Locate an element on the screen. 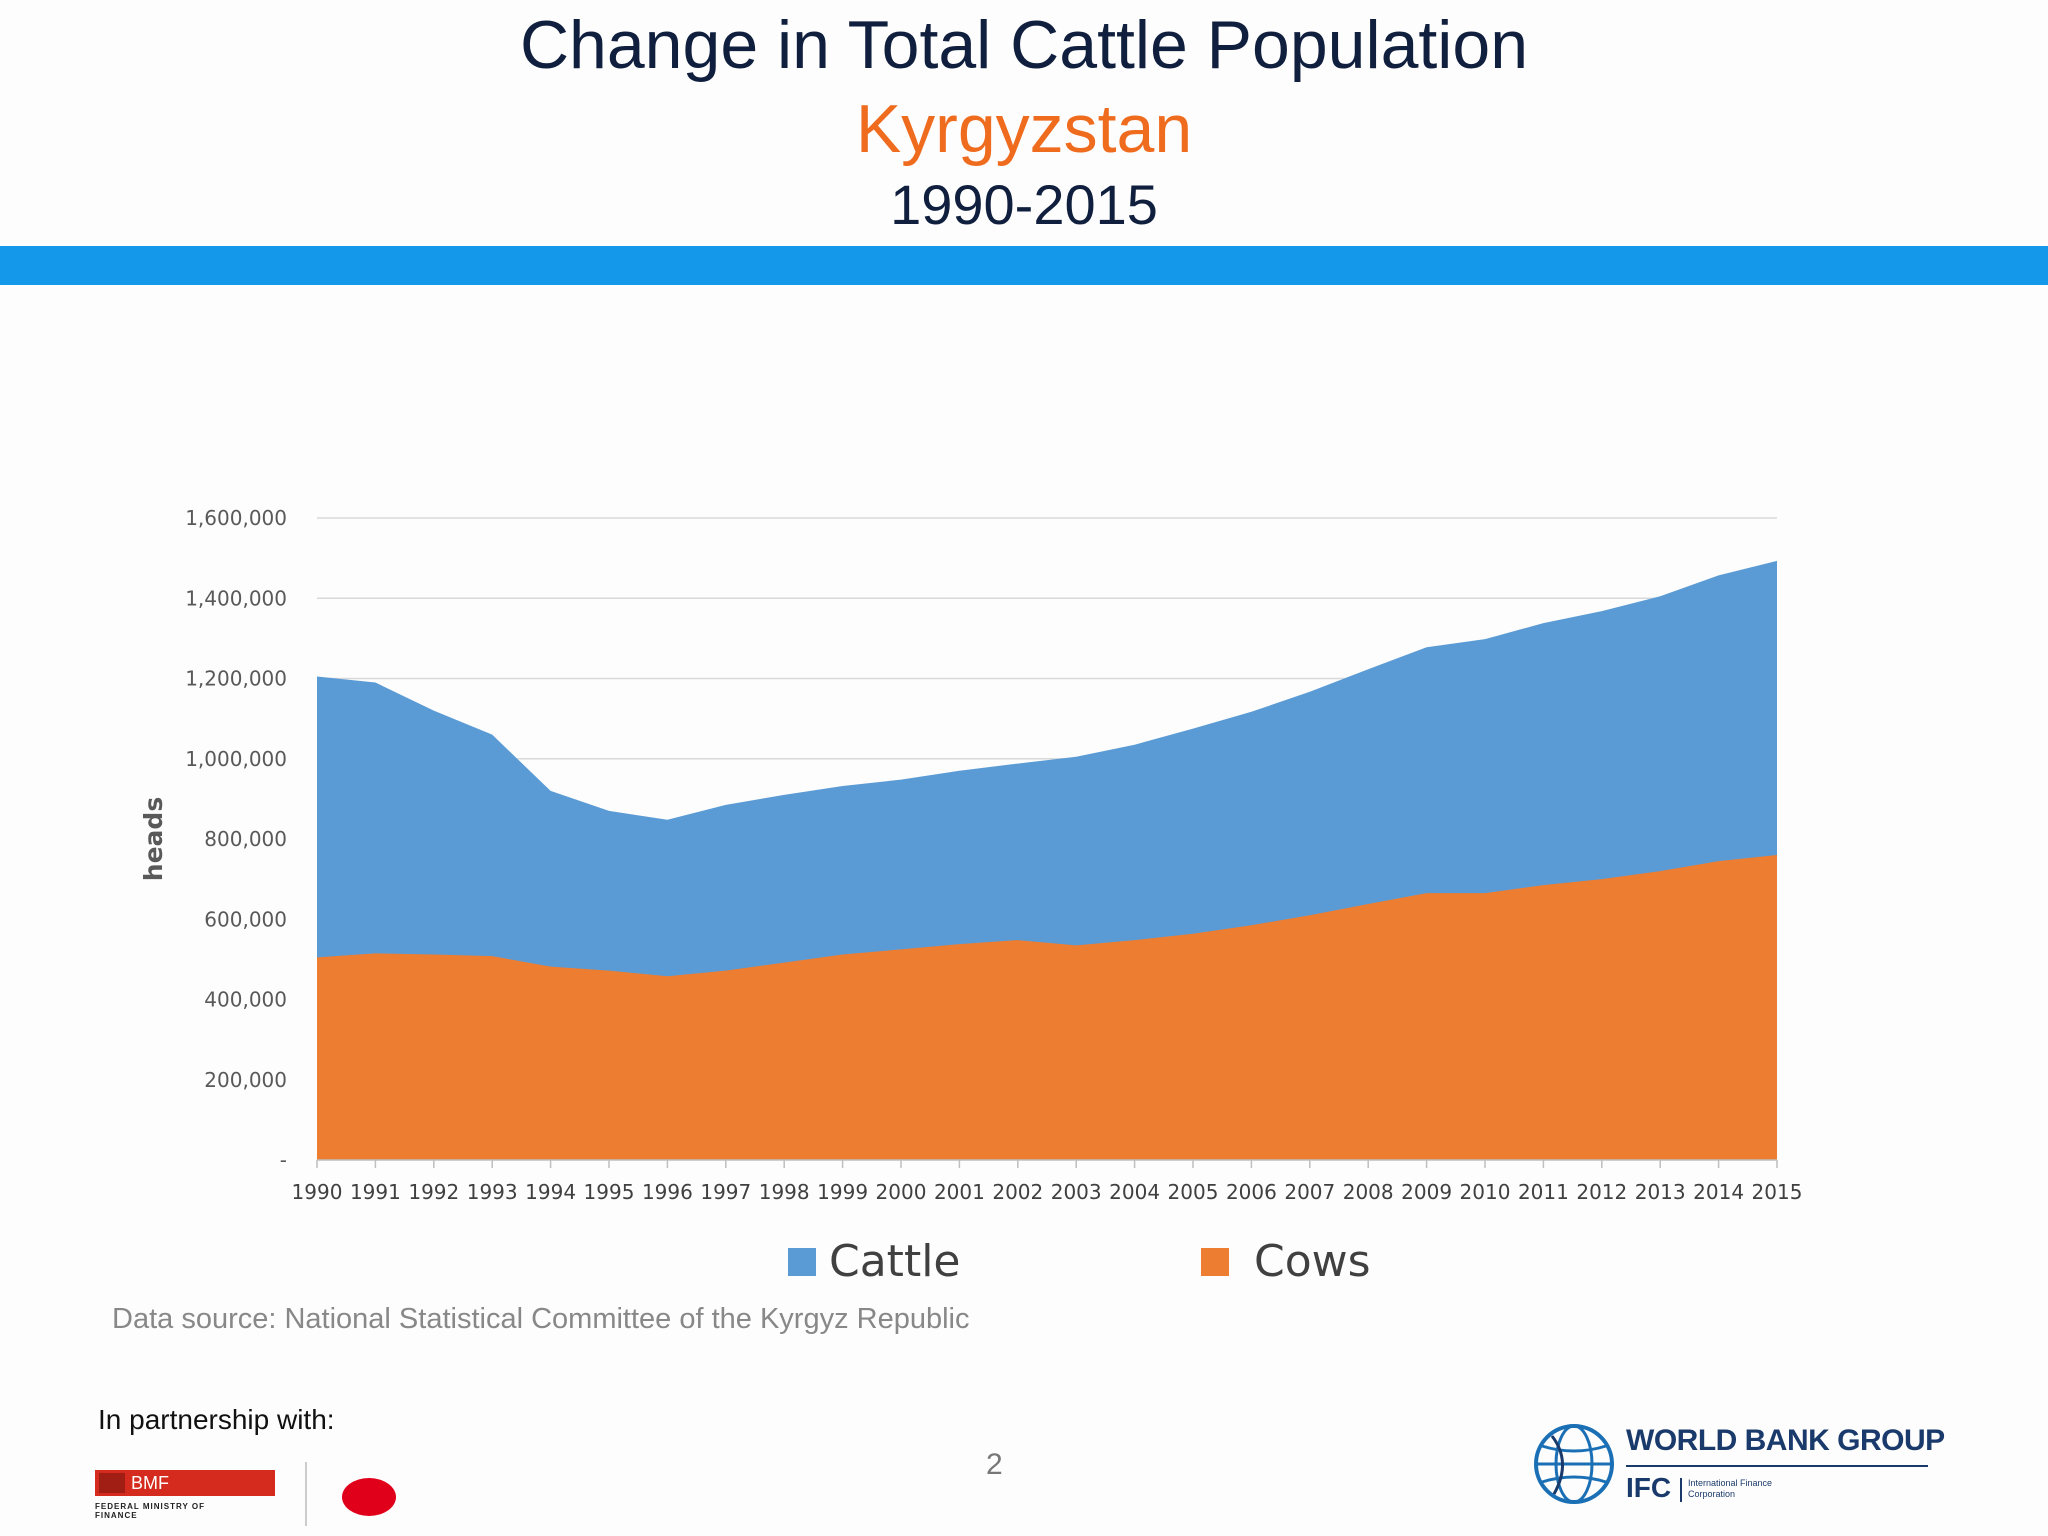 The width and height of the screenshot is (2048, 1536). eagle-icon is located at coordinates (112, 1483).